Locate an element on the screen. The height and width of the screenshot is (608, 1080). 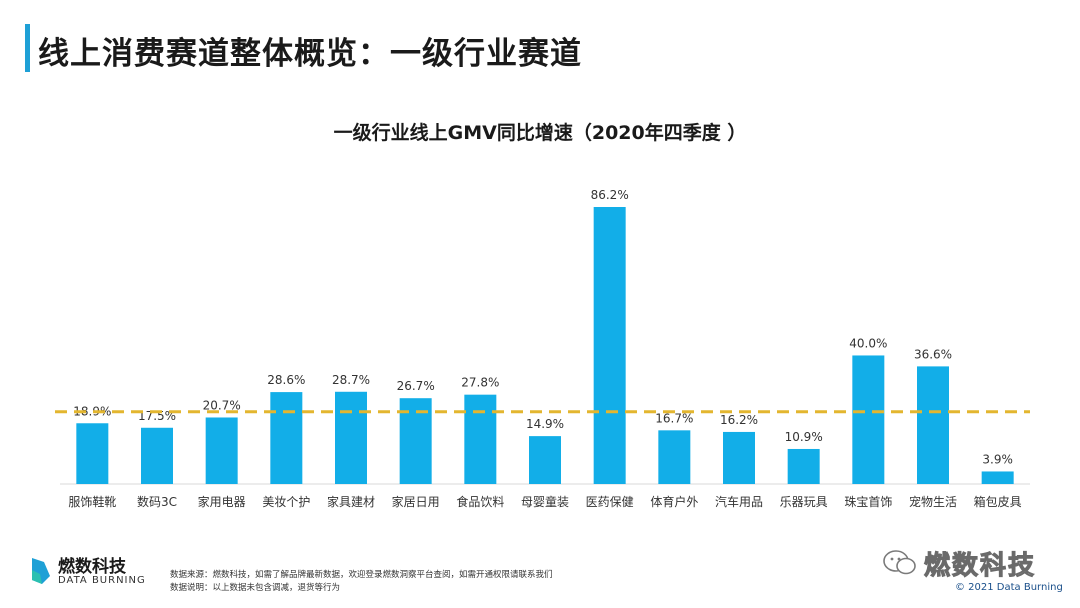
wechat-watermark: 燃数科技 is located at coordinates (959, 564).